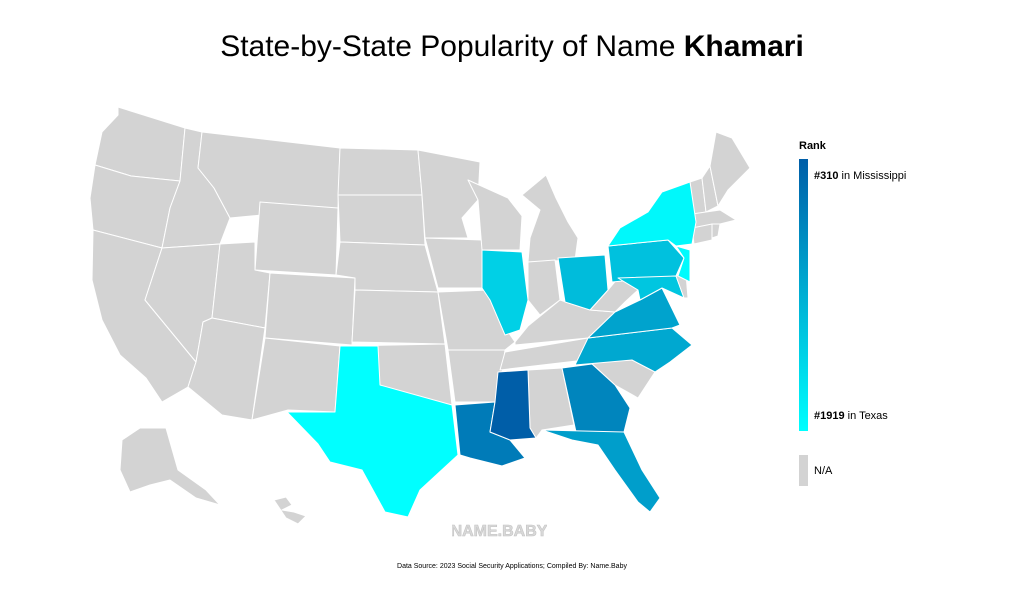 Image resolution: width=1024 pixels, height=600 pixels. Describe the element at coordinates (513, 405) in the screenshot. I see `state-mississippi` at that location.